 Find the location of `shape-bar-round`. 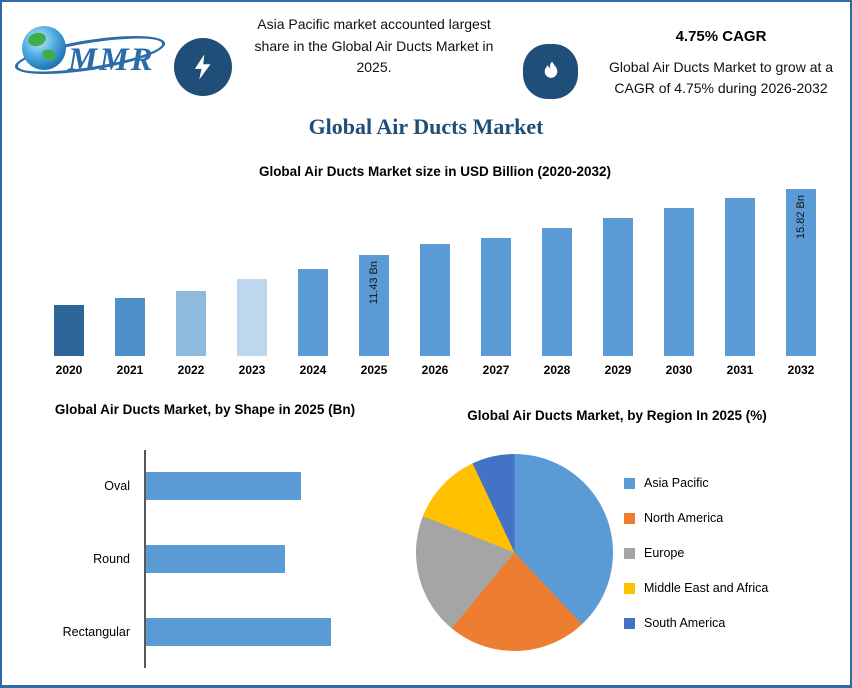

shape-bar-round is located at coordinates (215, 559).